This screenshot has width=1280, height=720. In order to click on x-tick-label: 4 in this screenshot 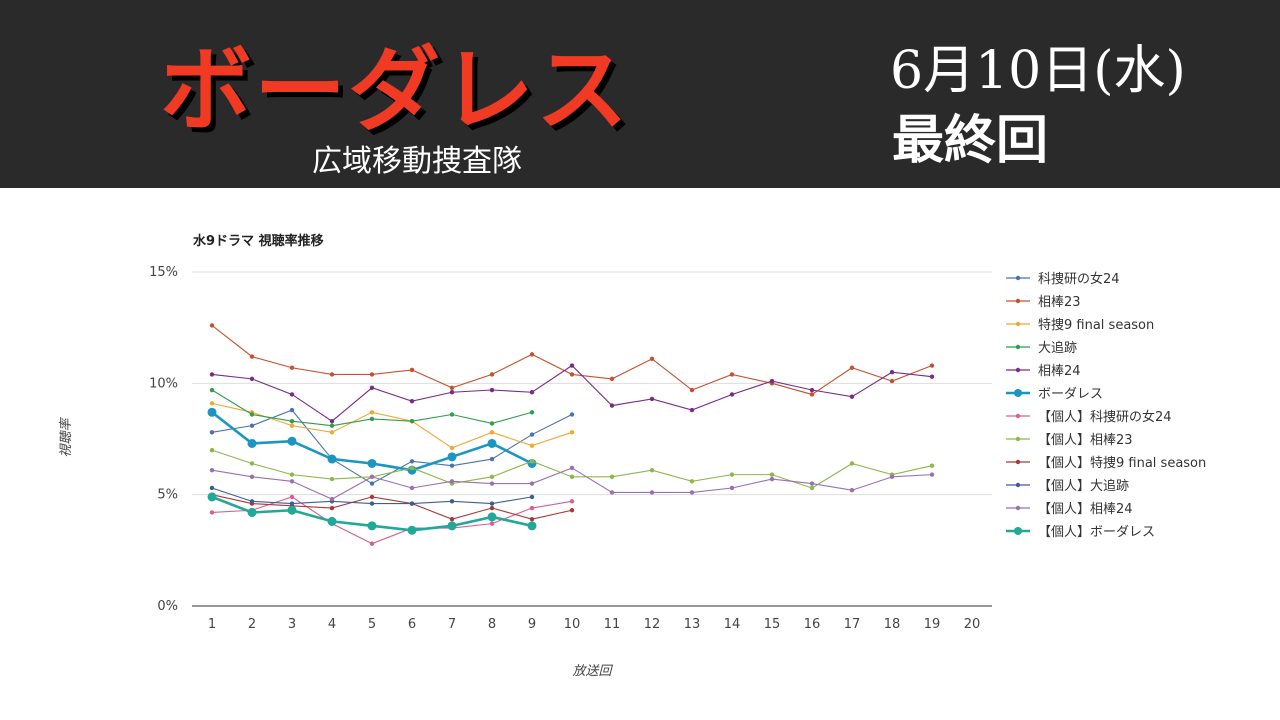, I will do `click(332, 624)`.